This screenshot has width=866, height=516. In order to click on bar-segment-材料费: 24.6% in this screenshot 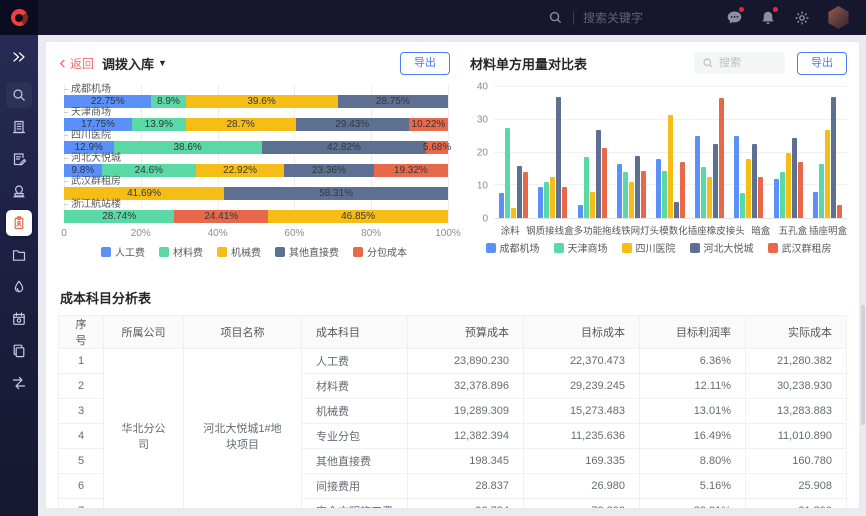, I will do `click(149, 170)`.